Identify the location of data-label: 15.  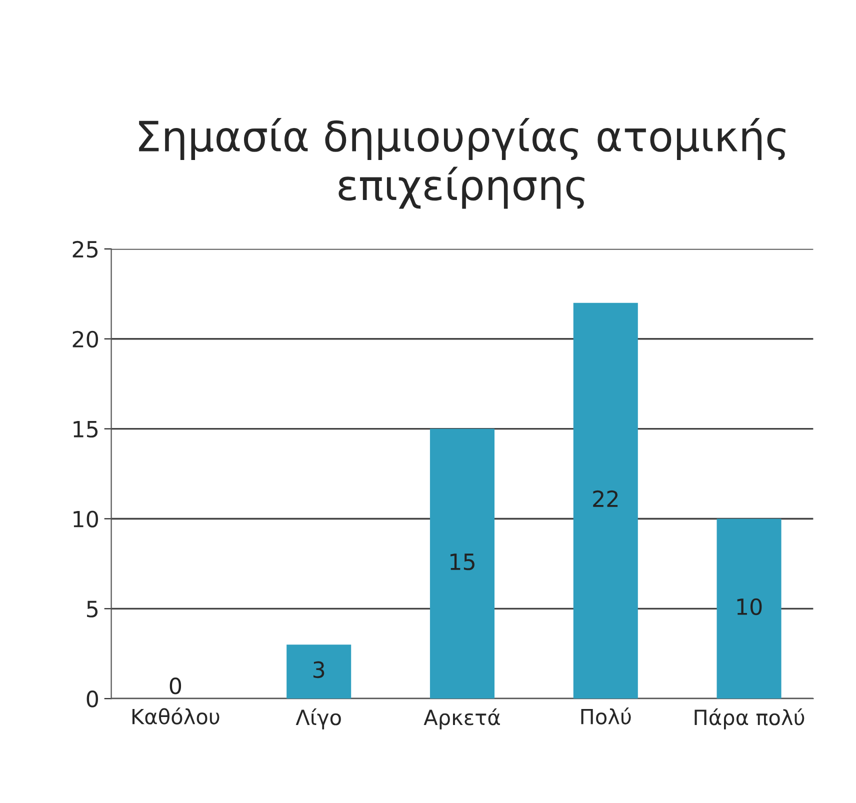
(462, 562).